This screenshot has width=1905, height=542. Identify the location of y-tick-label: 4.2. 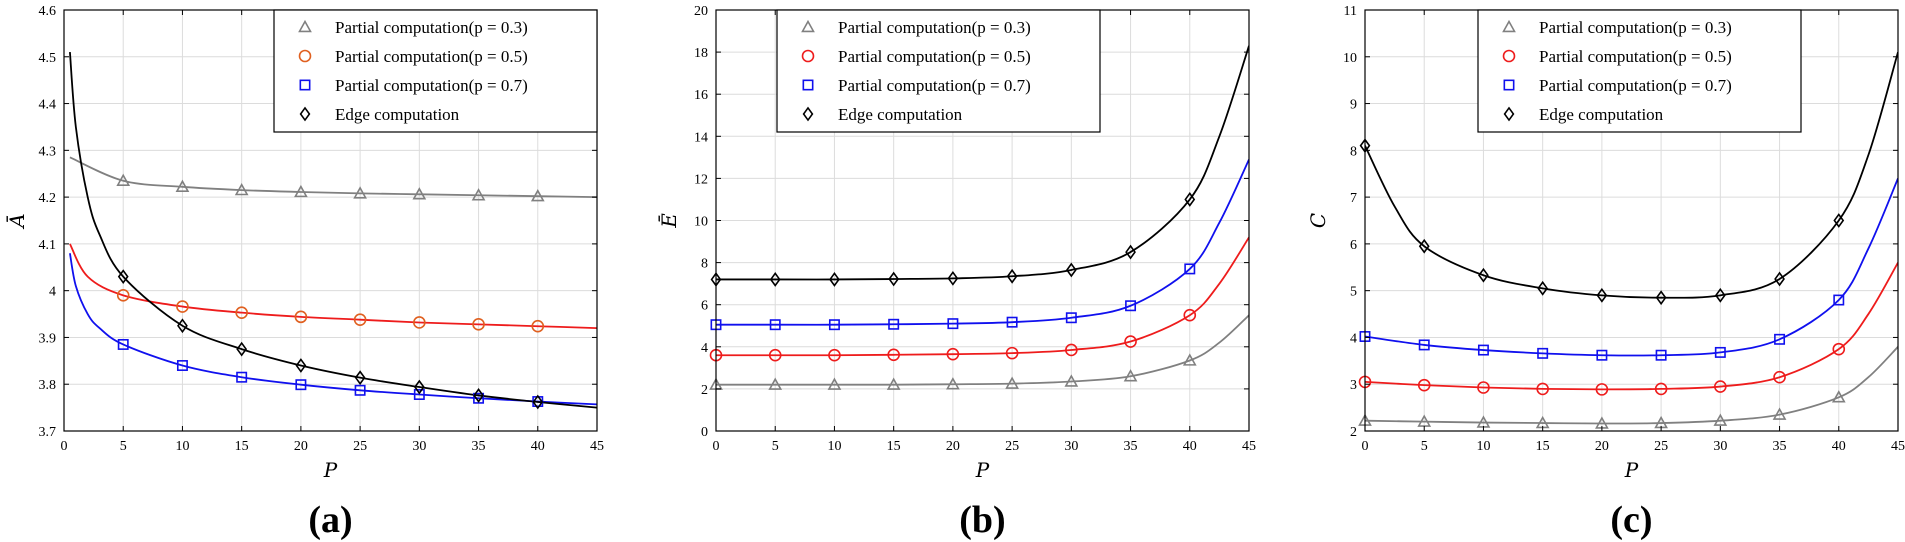
(48, 198).